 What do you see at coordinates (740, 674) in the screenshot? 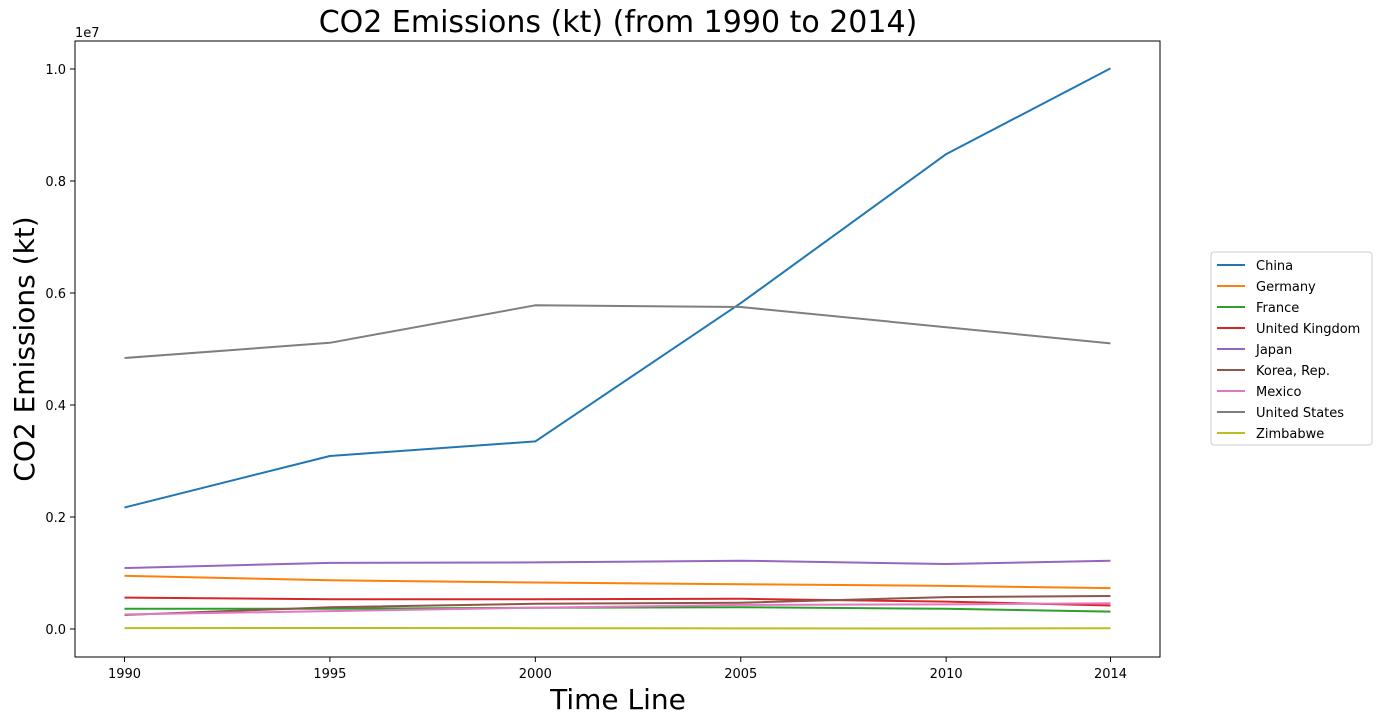
I see `x-tick-label: 2005` at bounding box center [740, 674].